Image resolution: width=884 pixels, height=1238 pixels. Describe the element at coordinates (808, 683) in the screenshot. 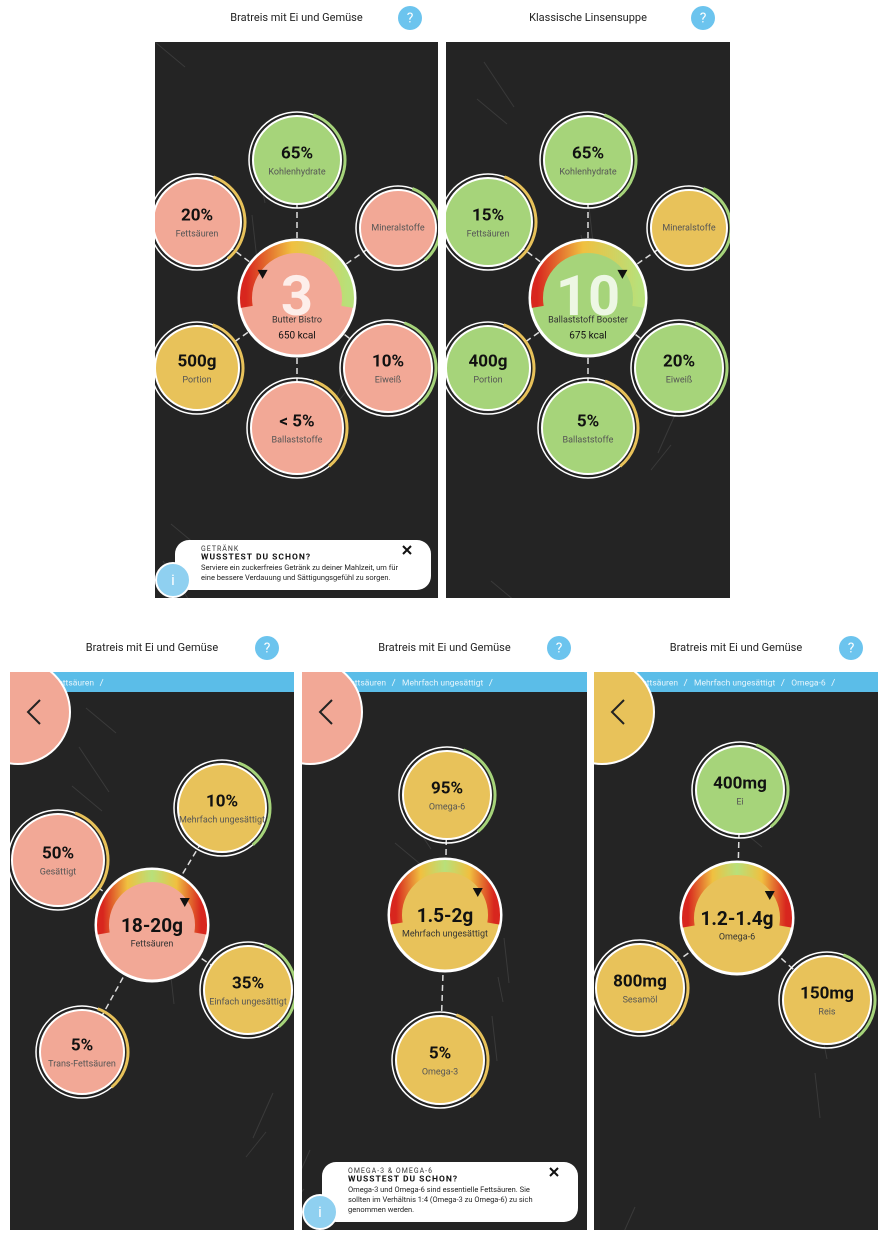

I see `breadcrumb-item: Omega-6` at that location.